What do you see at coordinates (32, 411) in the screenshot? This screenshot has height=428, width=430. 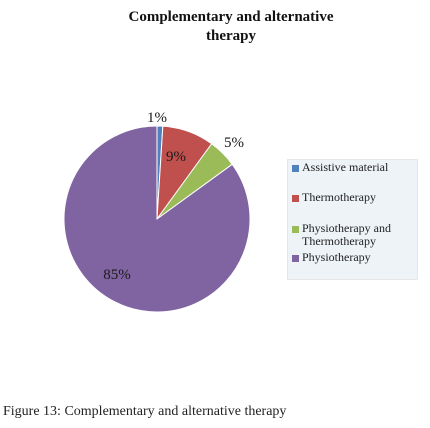 I see `figure-caption-prefix: Figure 13:` at bounding box center [32, 411].